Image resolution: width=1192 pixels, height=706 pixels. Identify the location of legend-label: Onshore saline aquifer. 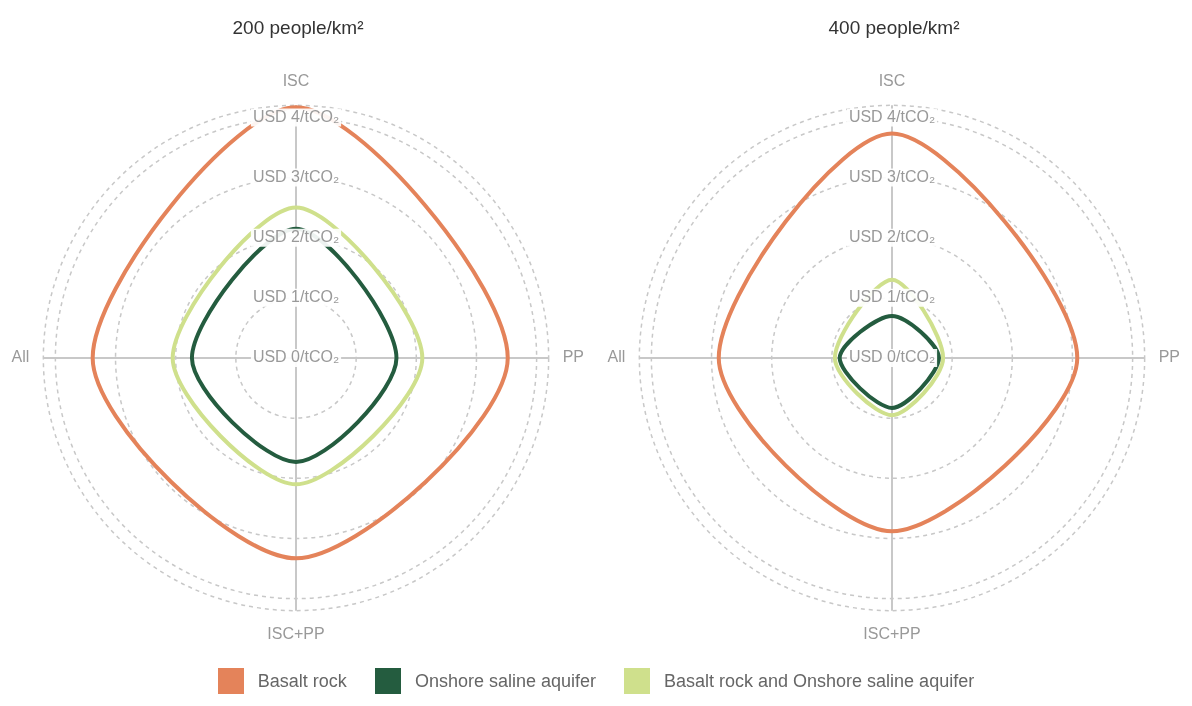
(505, 681).